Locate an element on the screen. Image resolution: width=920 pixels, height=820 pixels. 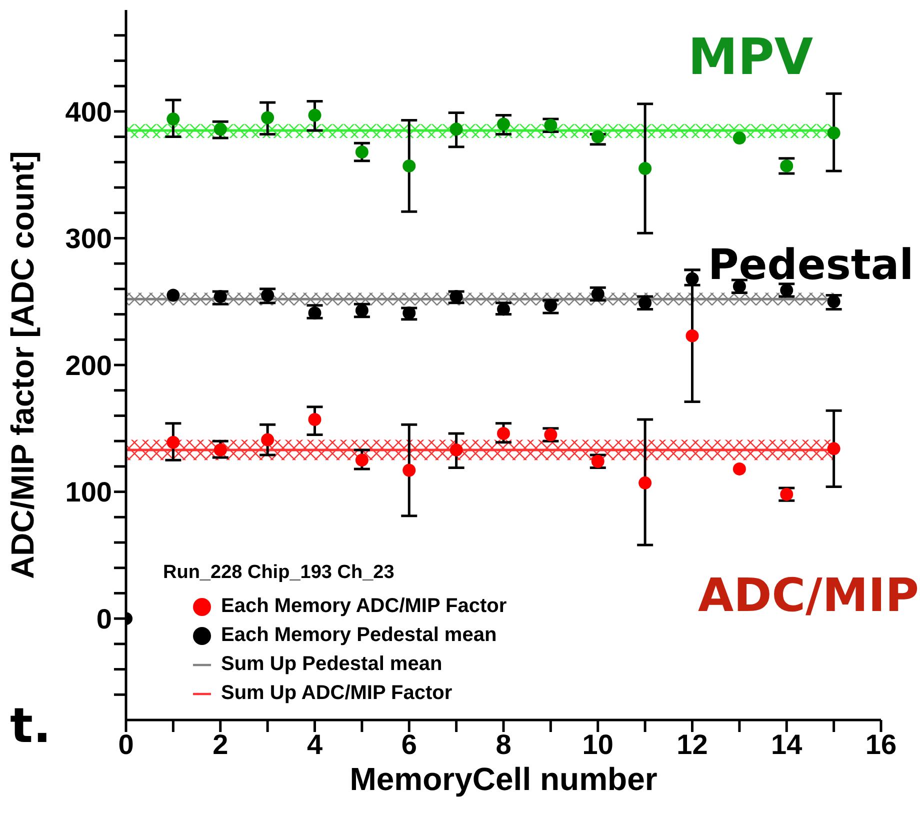
legend-label: Sum Up ADC/MIP Factor is located at coordinates (336, 693).